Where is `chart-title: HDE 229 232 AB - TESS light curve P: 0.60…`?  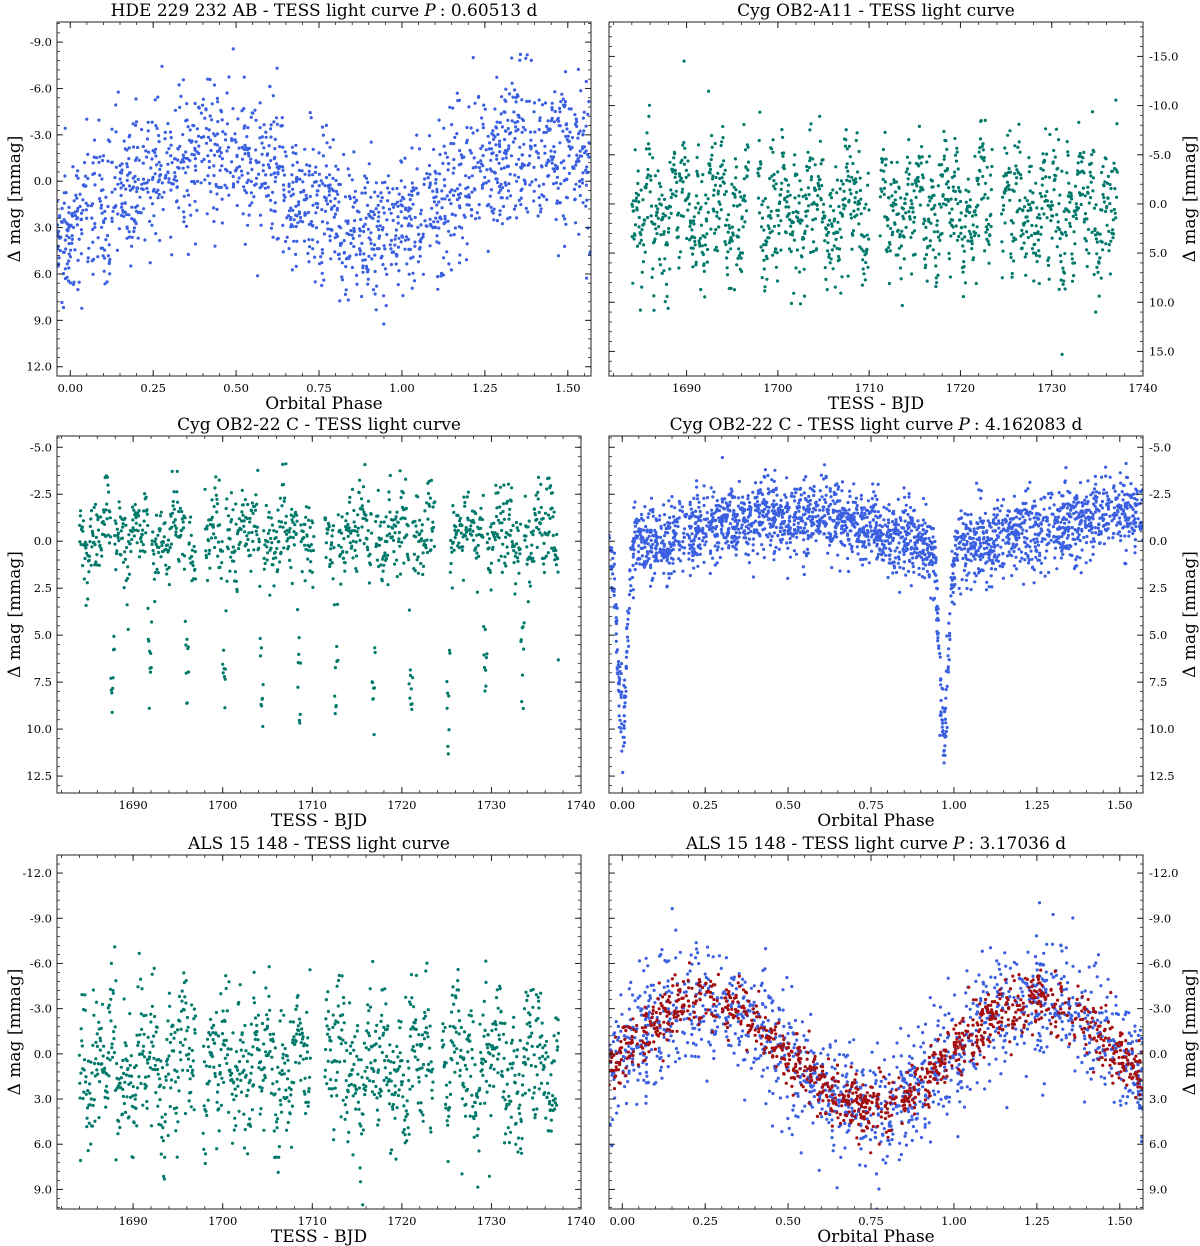
chart-title: HDE 229 232 AB - TESS light curve P: 0.60… is located at coordinates (324, 11).